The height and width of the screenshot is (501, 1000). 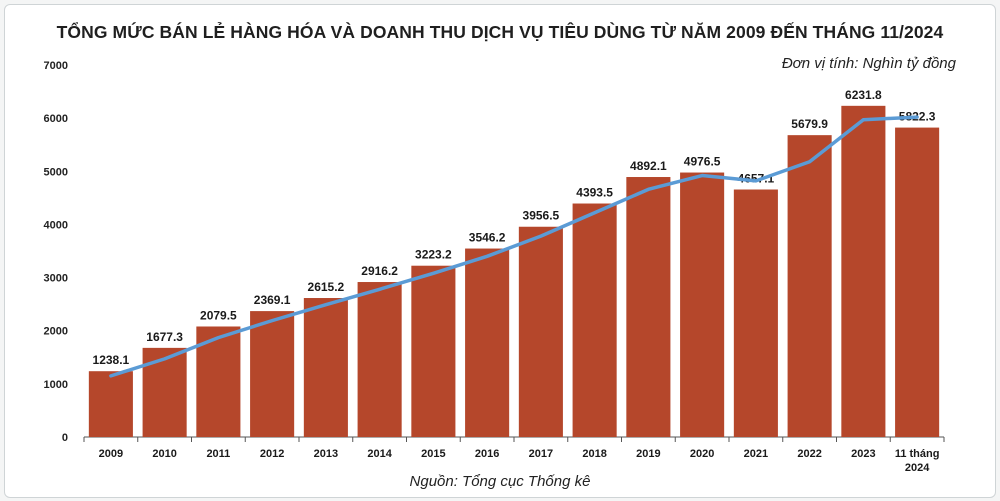 What do you see at coordinates (433, 255) in the screenshot?
I see `data-label: 3223.2` at bounding box center [433, 255].